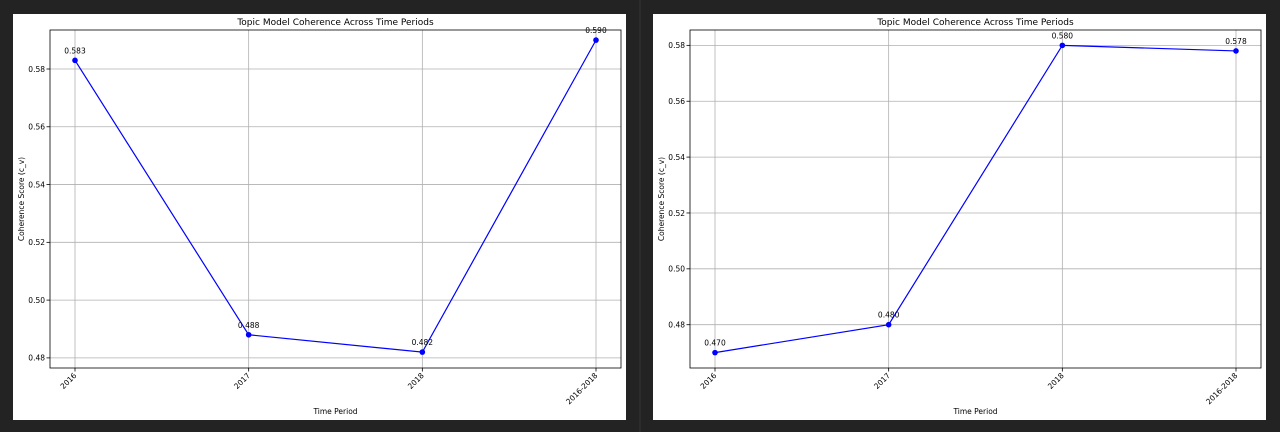 This screenshot has width=1280, height=432. What do you see at coordinates (889, 315) in the screenshot?
I see `data-label: 0.480` at bounding box center [889, 315].